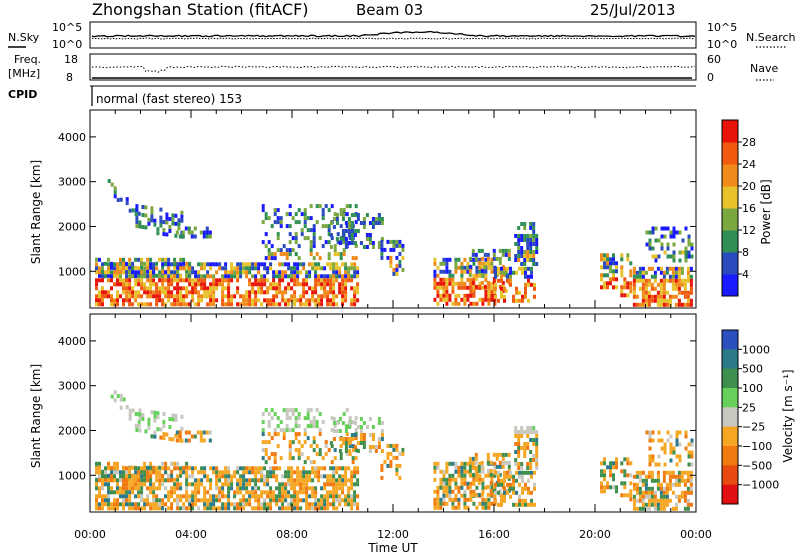 Image resolution: width=800 pixels, height=554 pixels. Describe the element at coordinates (402, 36) in the screenshot. I see `noise-panel: N.Sky 10^5 10^0 10^5 10^0 N.Search` at that location.